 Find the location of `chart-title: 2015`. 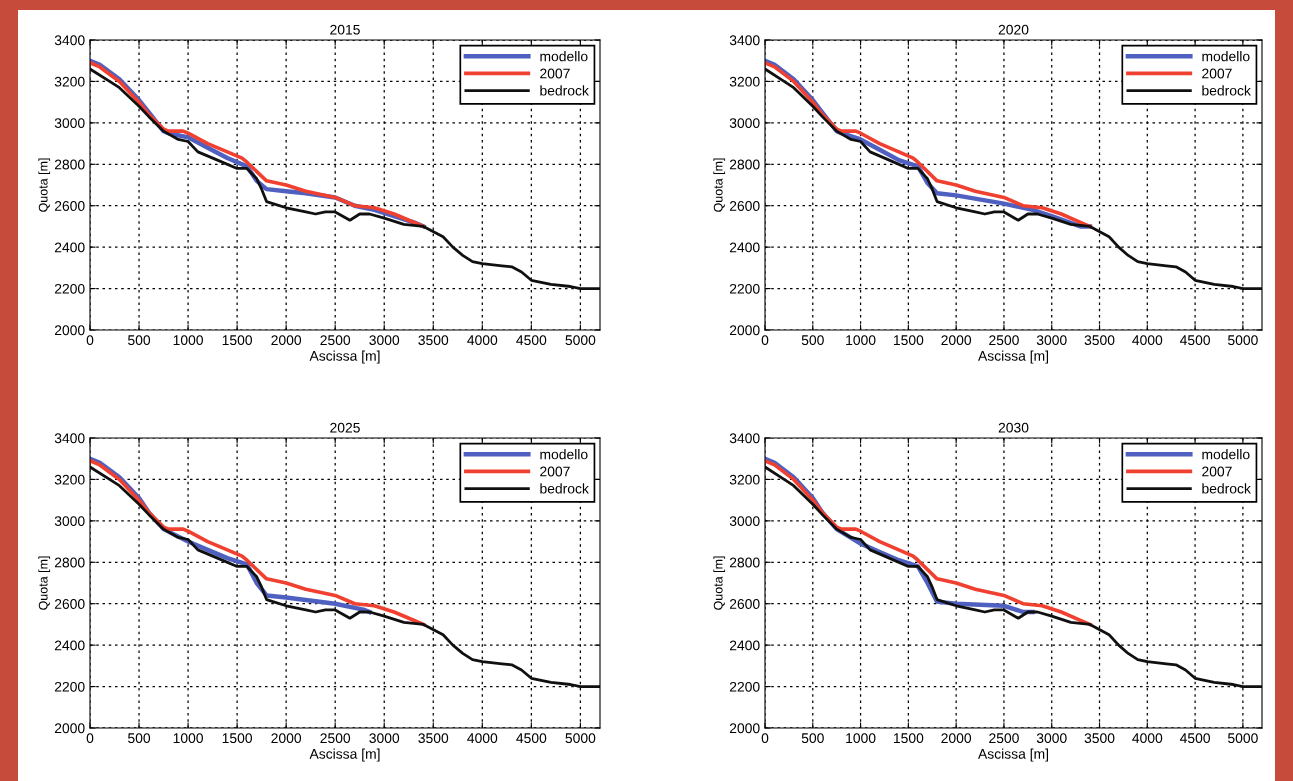

chart-title: 2015 is located at coordinates (345, 29).